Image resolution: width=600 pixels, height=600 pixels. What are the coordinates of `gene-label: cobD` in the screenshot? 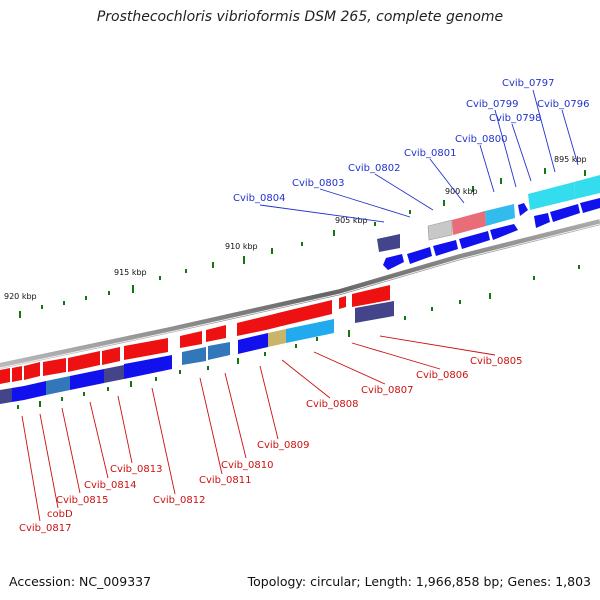 It's located at (60, 514).